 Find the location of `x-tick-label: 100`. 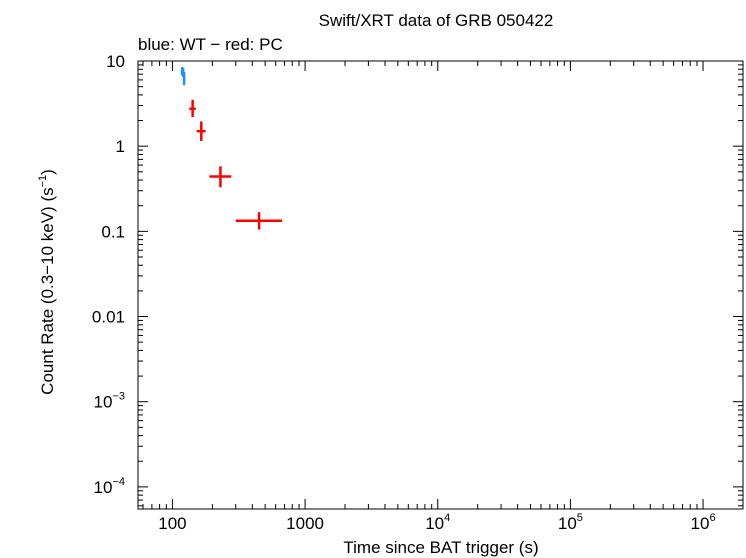

x-tick-label: 100 is located at coordinates (172, 523).